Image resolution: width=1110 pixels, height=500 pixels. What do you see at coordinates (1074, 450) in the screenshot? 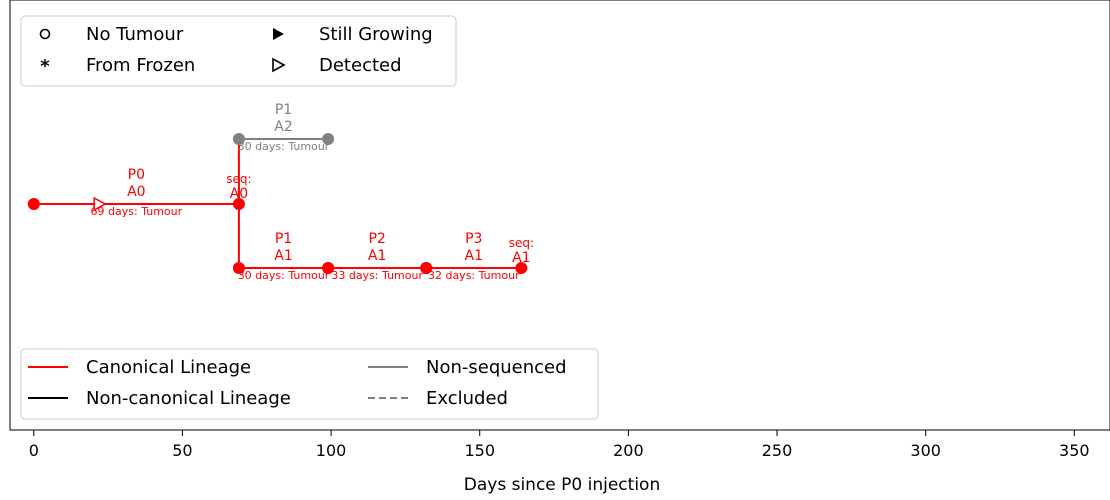
I see `x-tick-label: 350` at bounding box center [1074, 450].